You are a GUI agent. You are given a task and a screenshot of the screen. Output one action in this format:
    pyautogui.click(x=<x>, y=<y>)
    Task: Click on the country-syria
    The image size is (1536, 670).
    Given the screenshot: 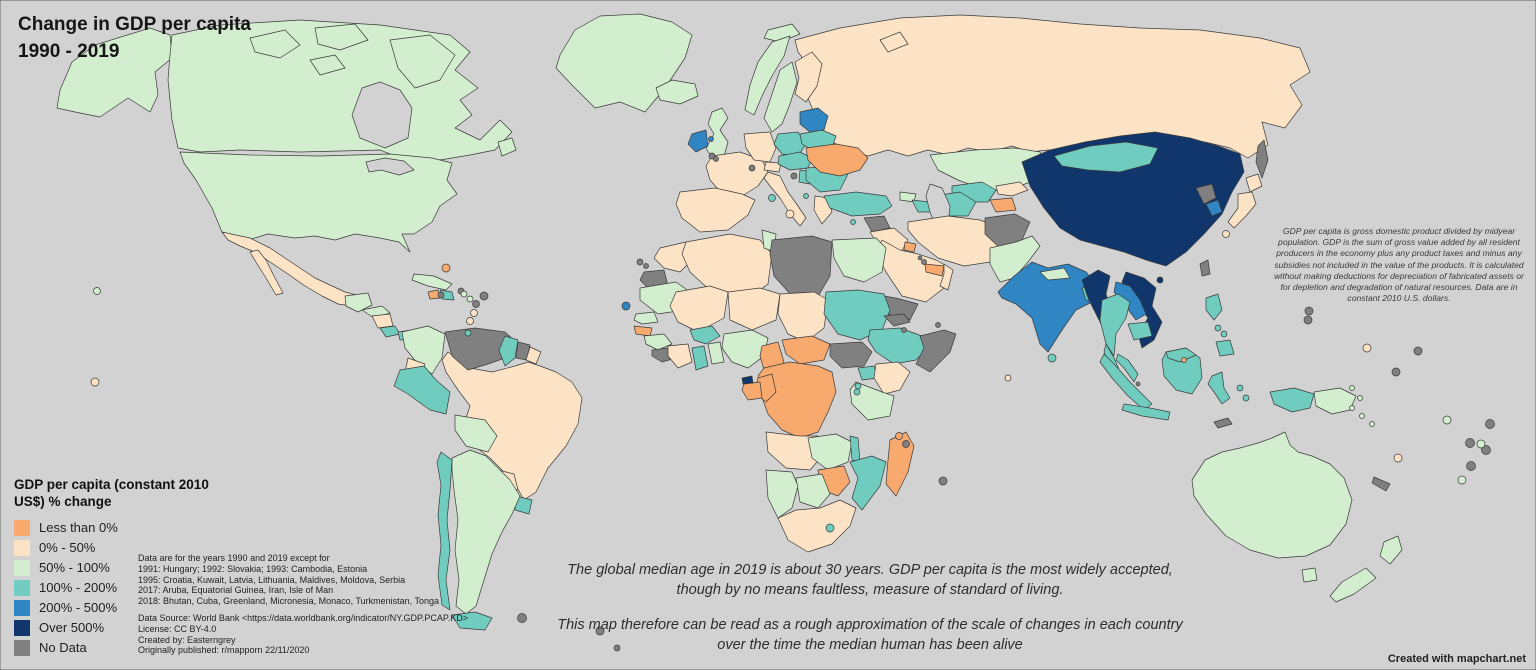 What is the action you would take?
    pyautogui.click(x=877, y=224)
    